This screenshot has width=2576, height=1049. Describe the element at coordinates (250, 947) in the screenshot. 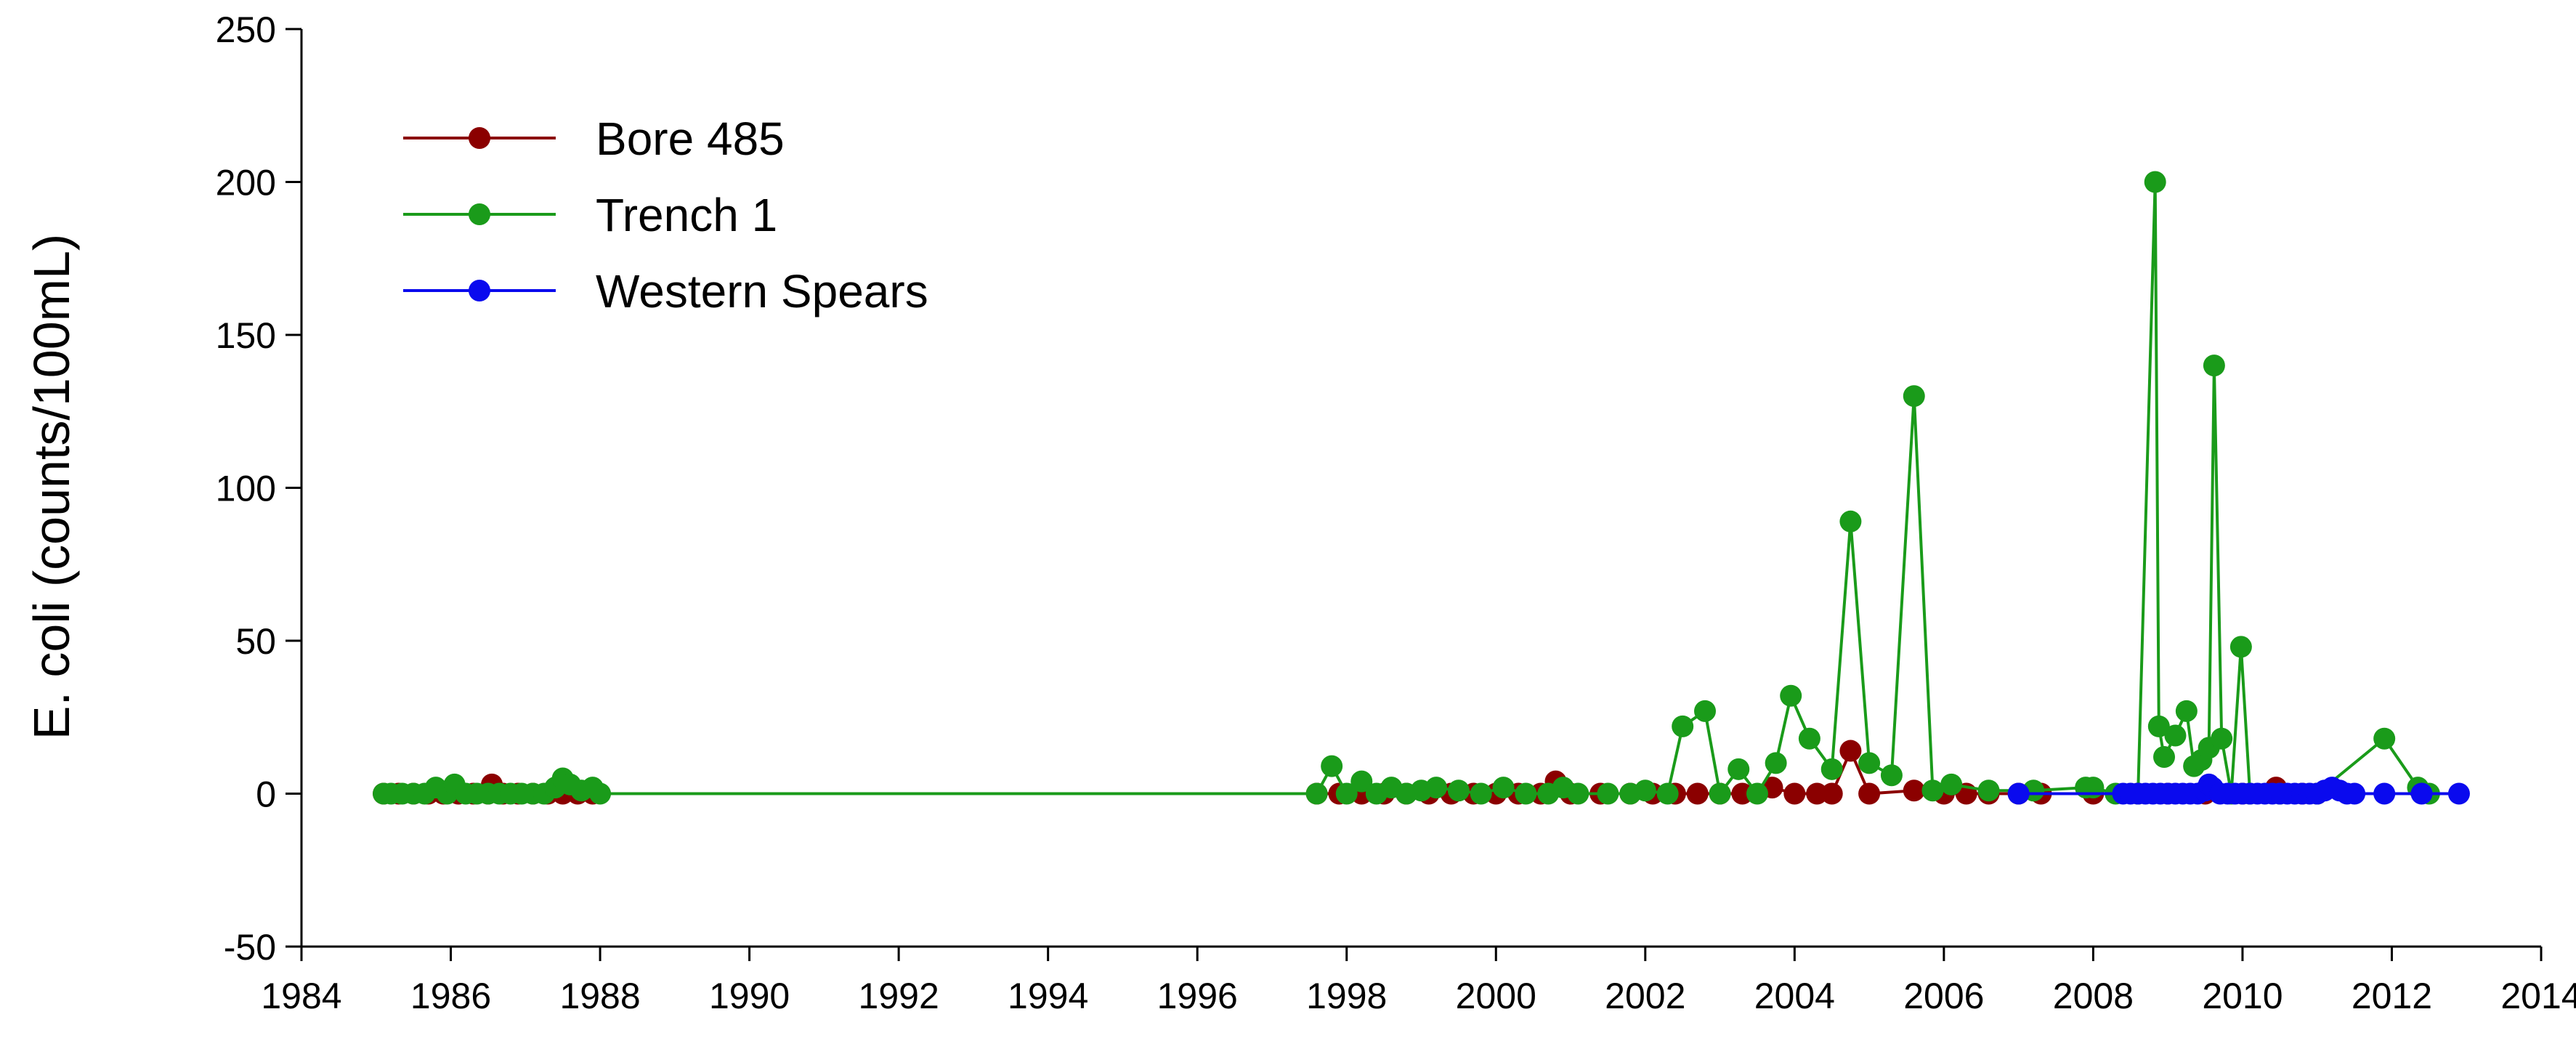

I see `y-tick-label: -50` at that location.